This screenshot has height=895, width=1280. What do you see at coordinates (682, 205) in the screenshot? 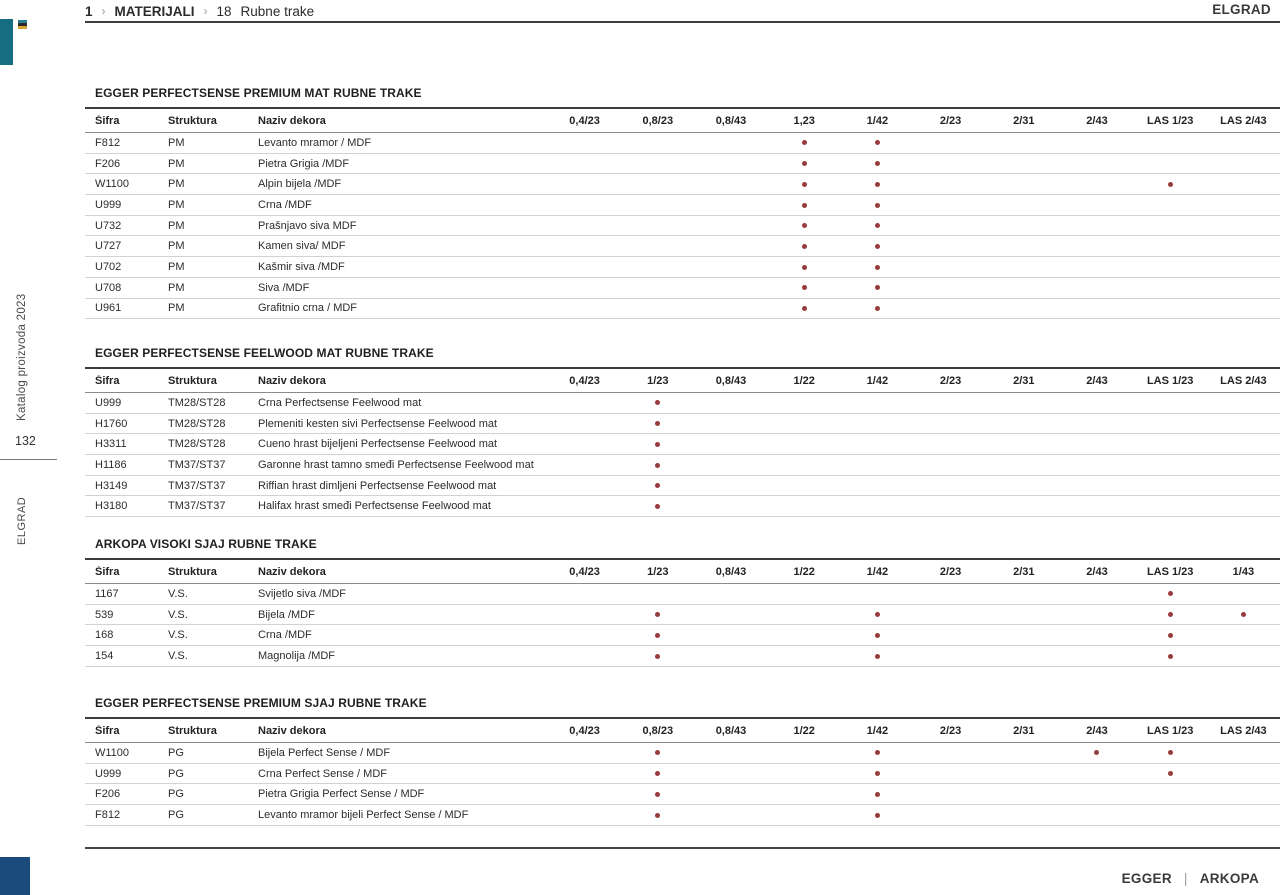
I see `table-row: U999 PM Crna /MDF` at bounding box center [682, 205].